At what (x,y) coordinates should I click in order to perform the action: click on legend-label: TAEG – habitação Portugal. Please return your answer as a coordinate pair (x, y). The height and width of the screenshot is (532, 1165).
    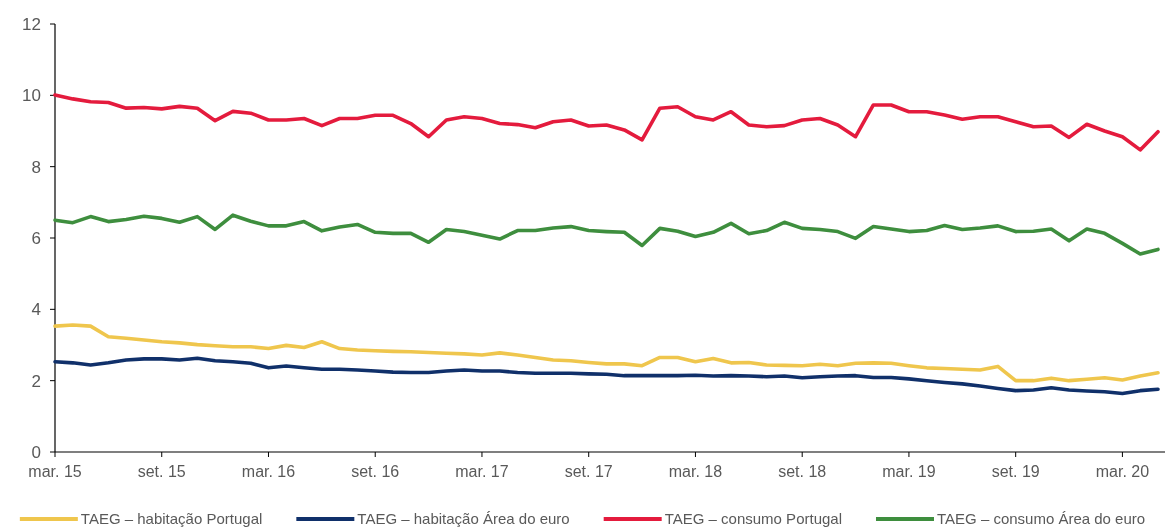
    Looking at the image, I should click on (171, 519).